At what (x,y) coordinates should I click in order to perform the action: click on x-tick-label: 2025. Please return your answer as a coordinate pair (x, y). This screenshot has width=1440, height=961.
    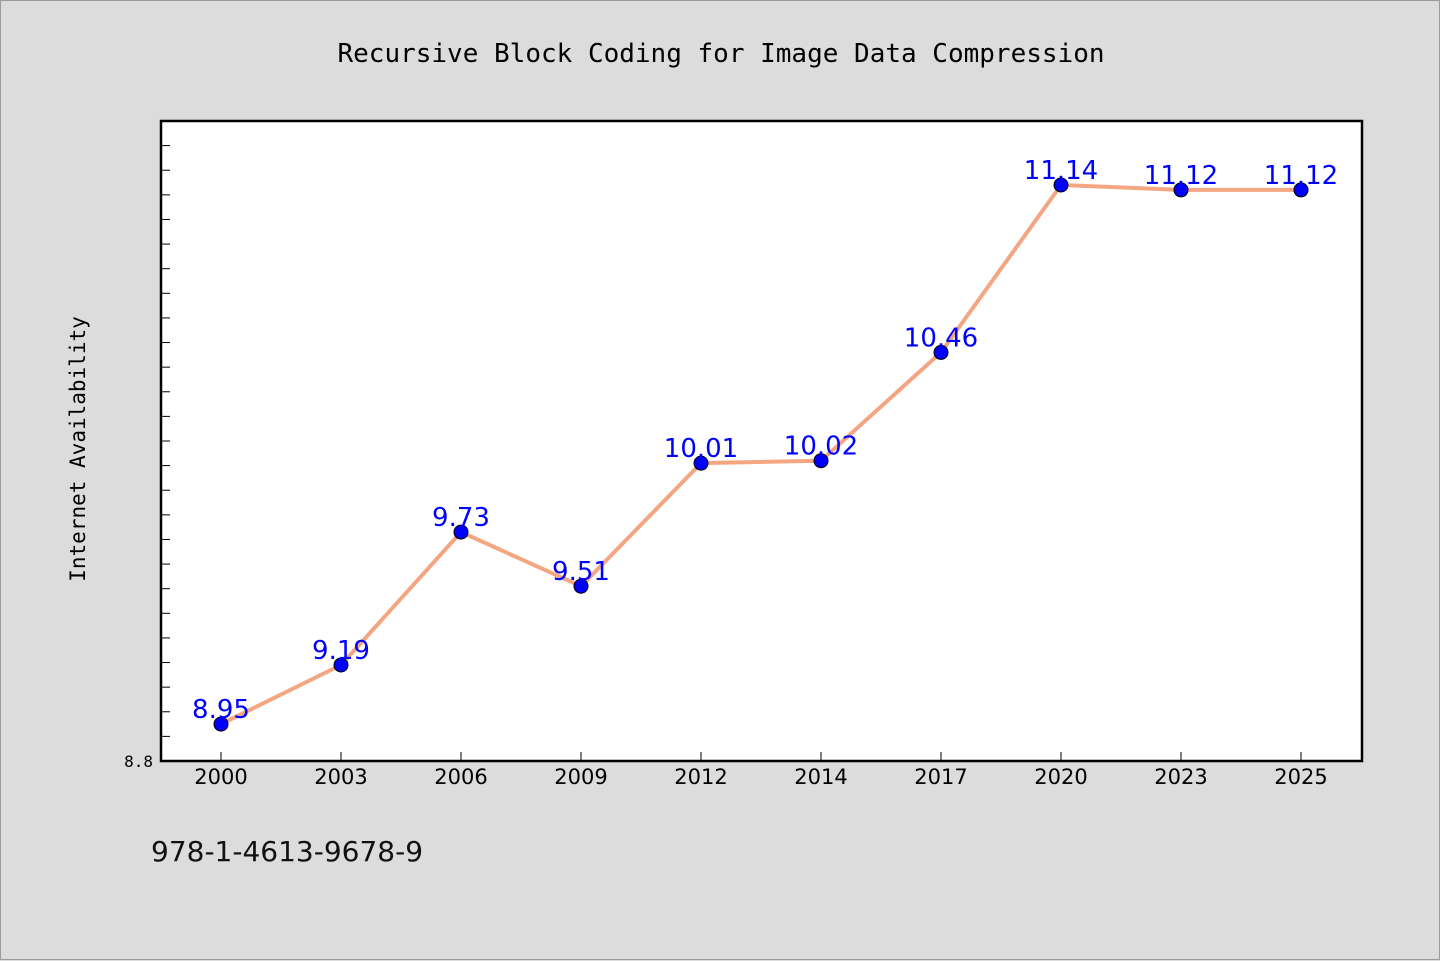
    Looking at the image, I should click on (1300, 777).